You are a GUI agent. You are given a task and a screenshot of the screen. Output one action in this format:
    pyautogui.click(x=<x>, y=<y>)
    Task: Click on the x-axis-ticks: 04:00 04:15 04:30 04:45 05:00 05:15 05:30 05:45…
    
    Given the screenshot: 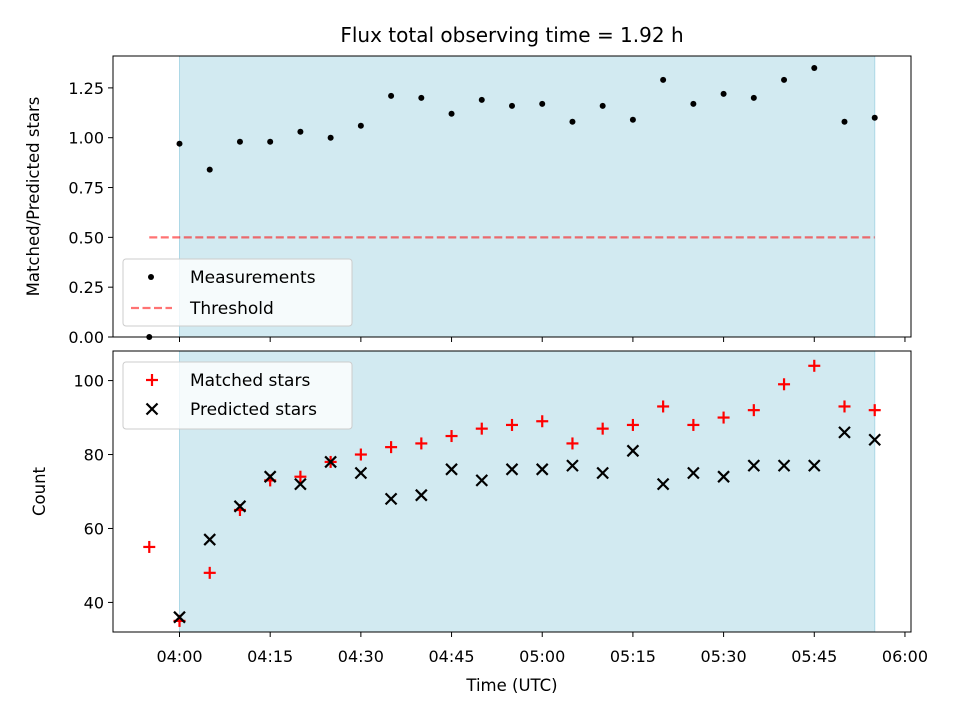 What is the action you would take?
    pyautogui.click(x=542, y=649)
    